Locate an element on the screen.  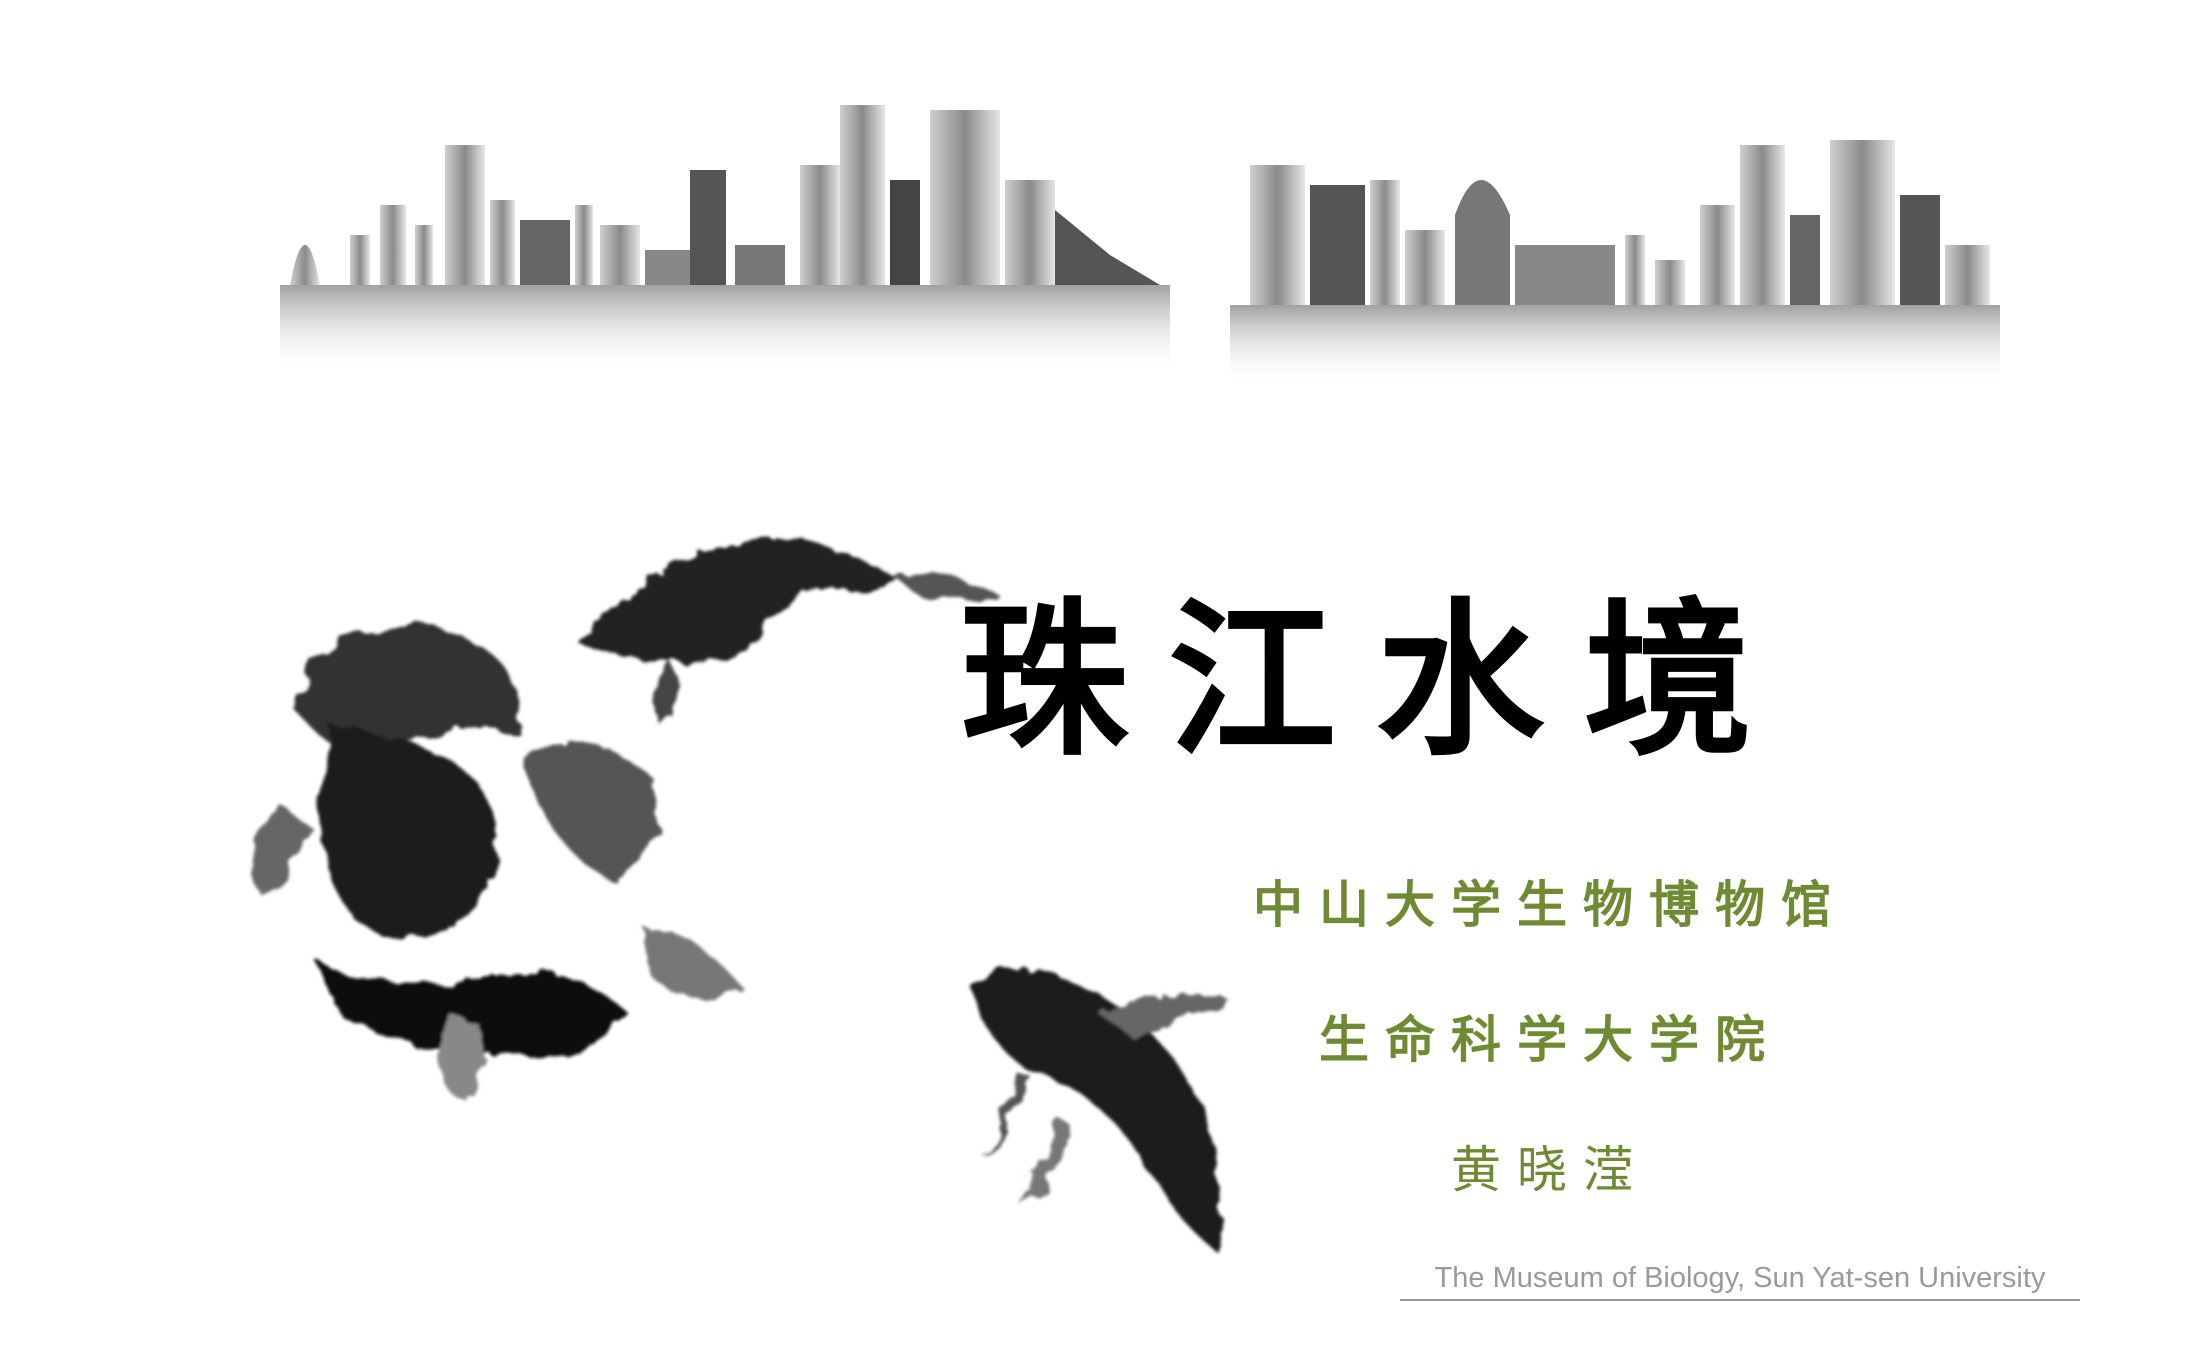
subtitle-museum: 中山大学生物博物馆 is located at coordinates (1550, 904).